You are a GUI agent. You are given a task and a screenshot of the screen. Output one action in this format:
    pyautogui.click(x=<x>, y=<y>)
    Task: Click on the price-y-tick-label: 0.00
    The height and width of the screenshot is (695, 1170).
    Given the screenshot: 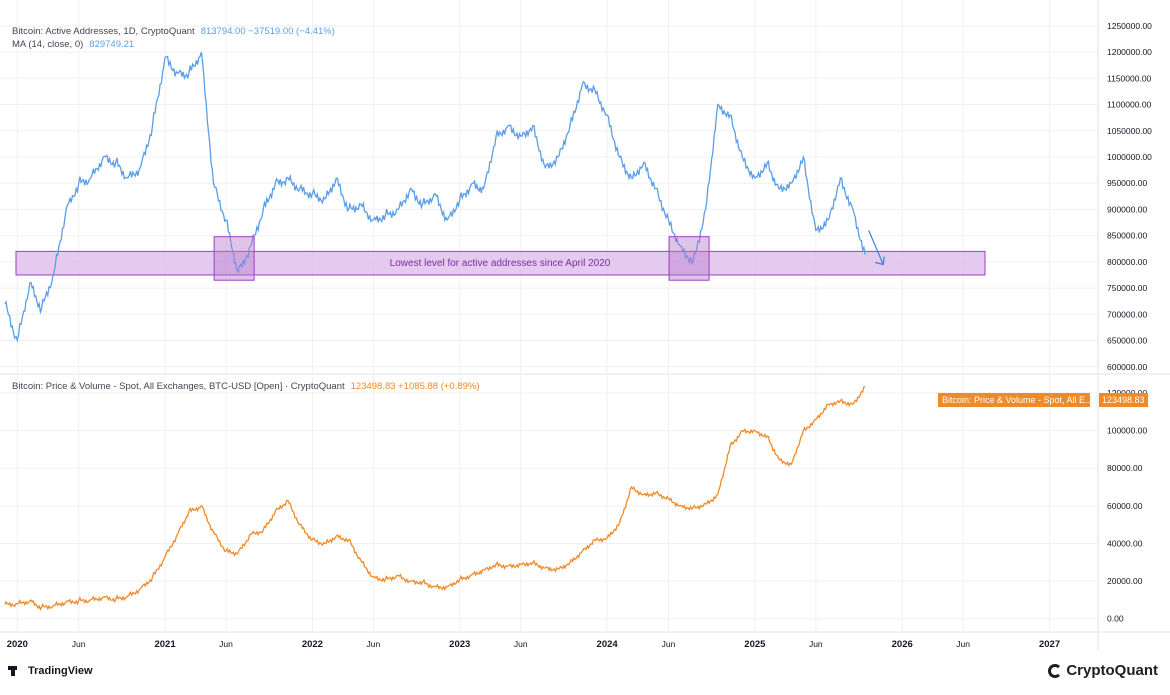 What is the action you would take?
    pyautogui.click(x=1115, y=619)
    